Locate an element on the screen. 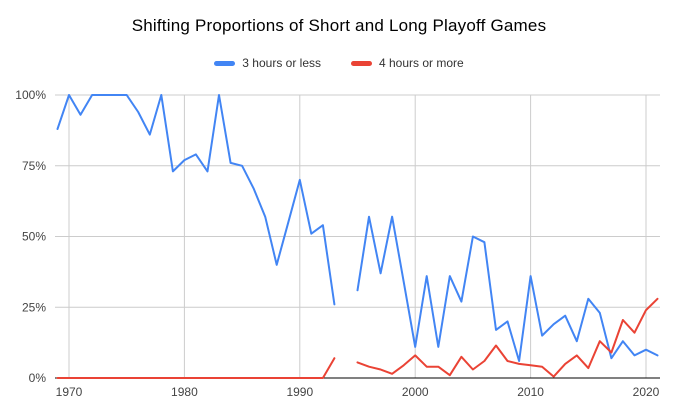  legend-item-3-hours-or-less: 3 hours or less is located at coordinates (267, 63).